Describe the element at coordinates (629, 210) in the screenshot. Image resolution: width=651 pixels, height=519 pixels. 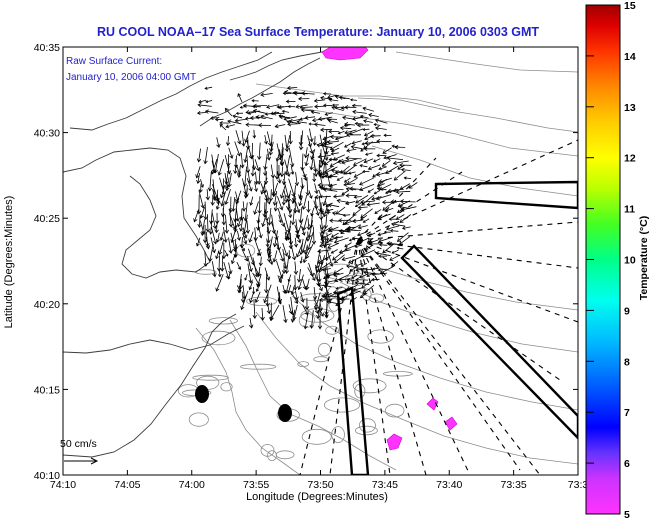
I see `colorbar-tick-label: 11` at that location.